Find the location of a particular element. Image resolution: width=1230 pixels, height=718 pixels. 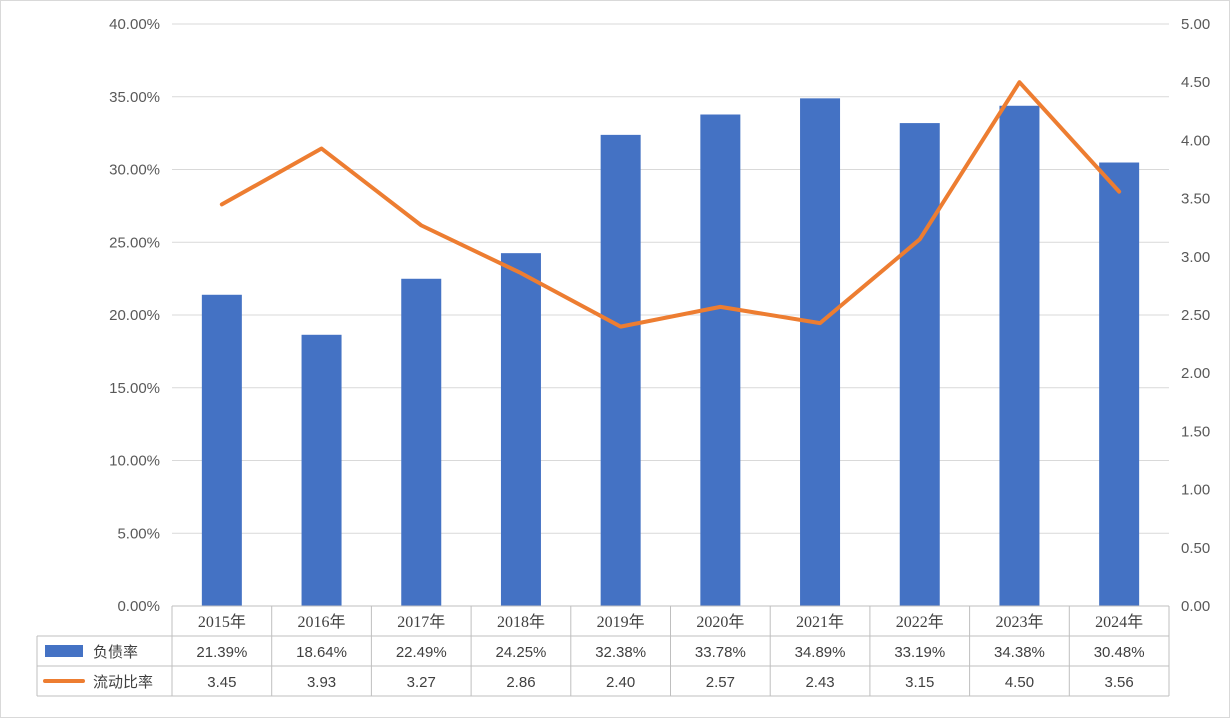

left-axis-tick-label: 20.00% is located at coordinates (134, 315).